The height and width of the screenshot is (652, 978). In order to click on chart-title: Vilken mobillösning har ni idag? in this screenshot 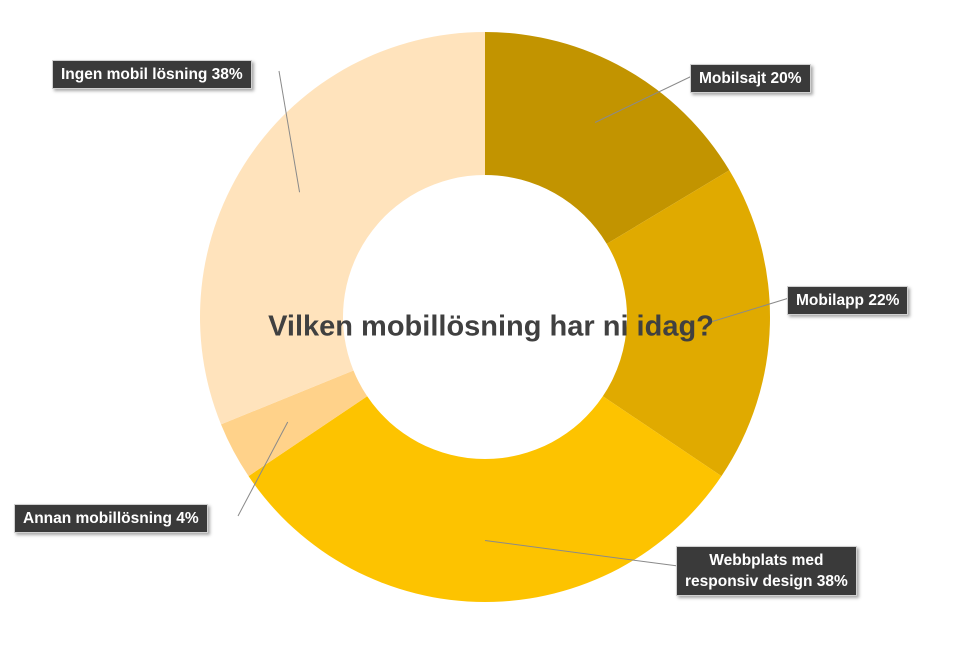, I will do `click(491, 327)`.